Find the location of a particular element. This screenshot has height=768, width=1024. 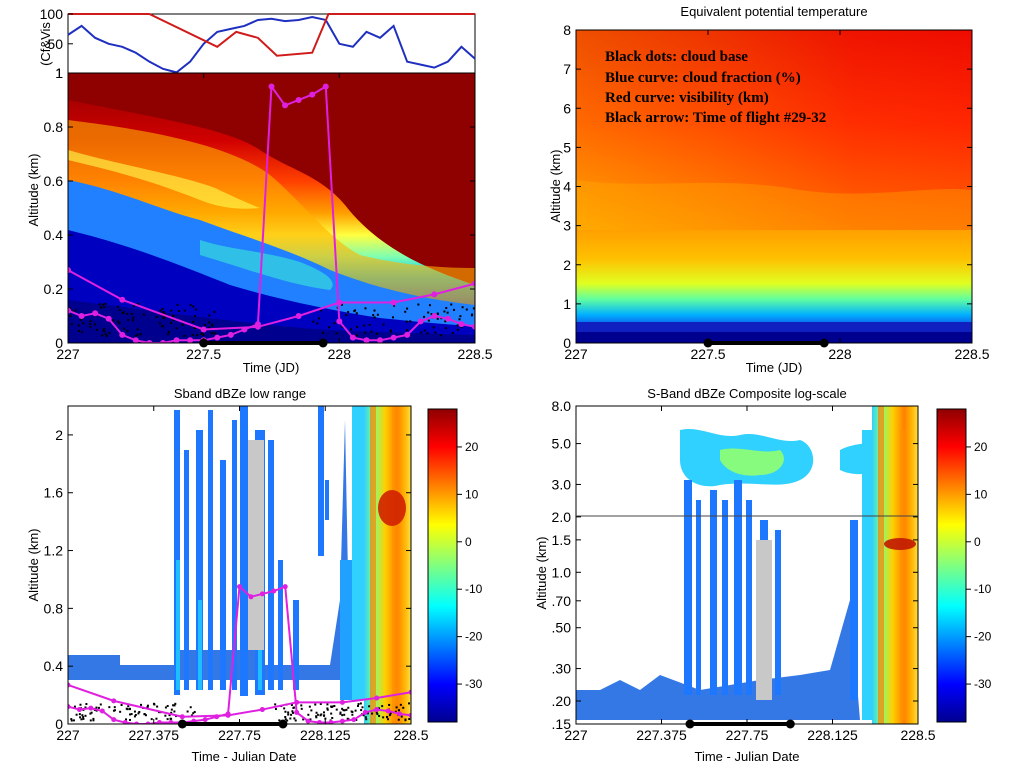

colorbar-tick-label: -30 is located at coordinates (474, 684).